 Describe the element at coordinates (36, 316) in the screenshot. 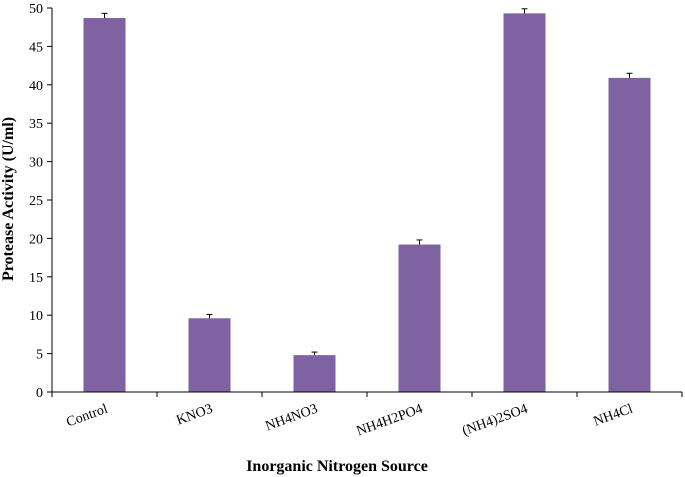

I see `y-tick-label: 10` at that location.